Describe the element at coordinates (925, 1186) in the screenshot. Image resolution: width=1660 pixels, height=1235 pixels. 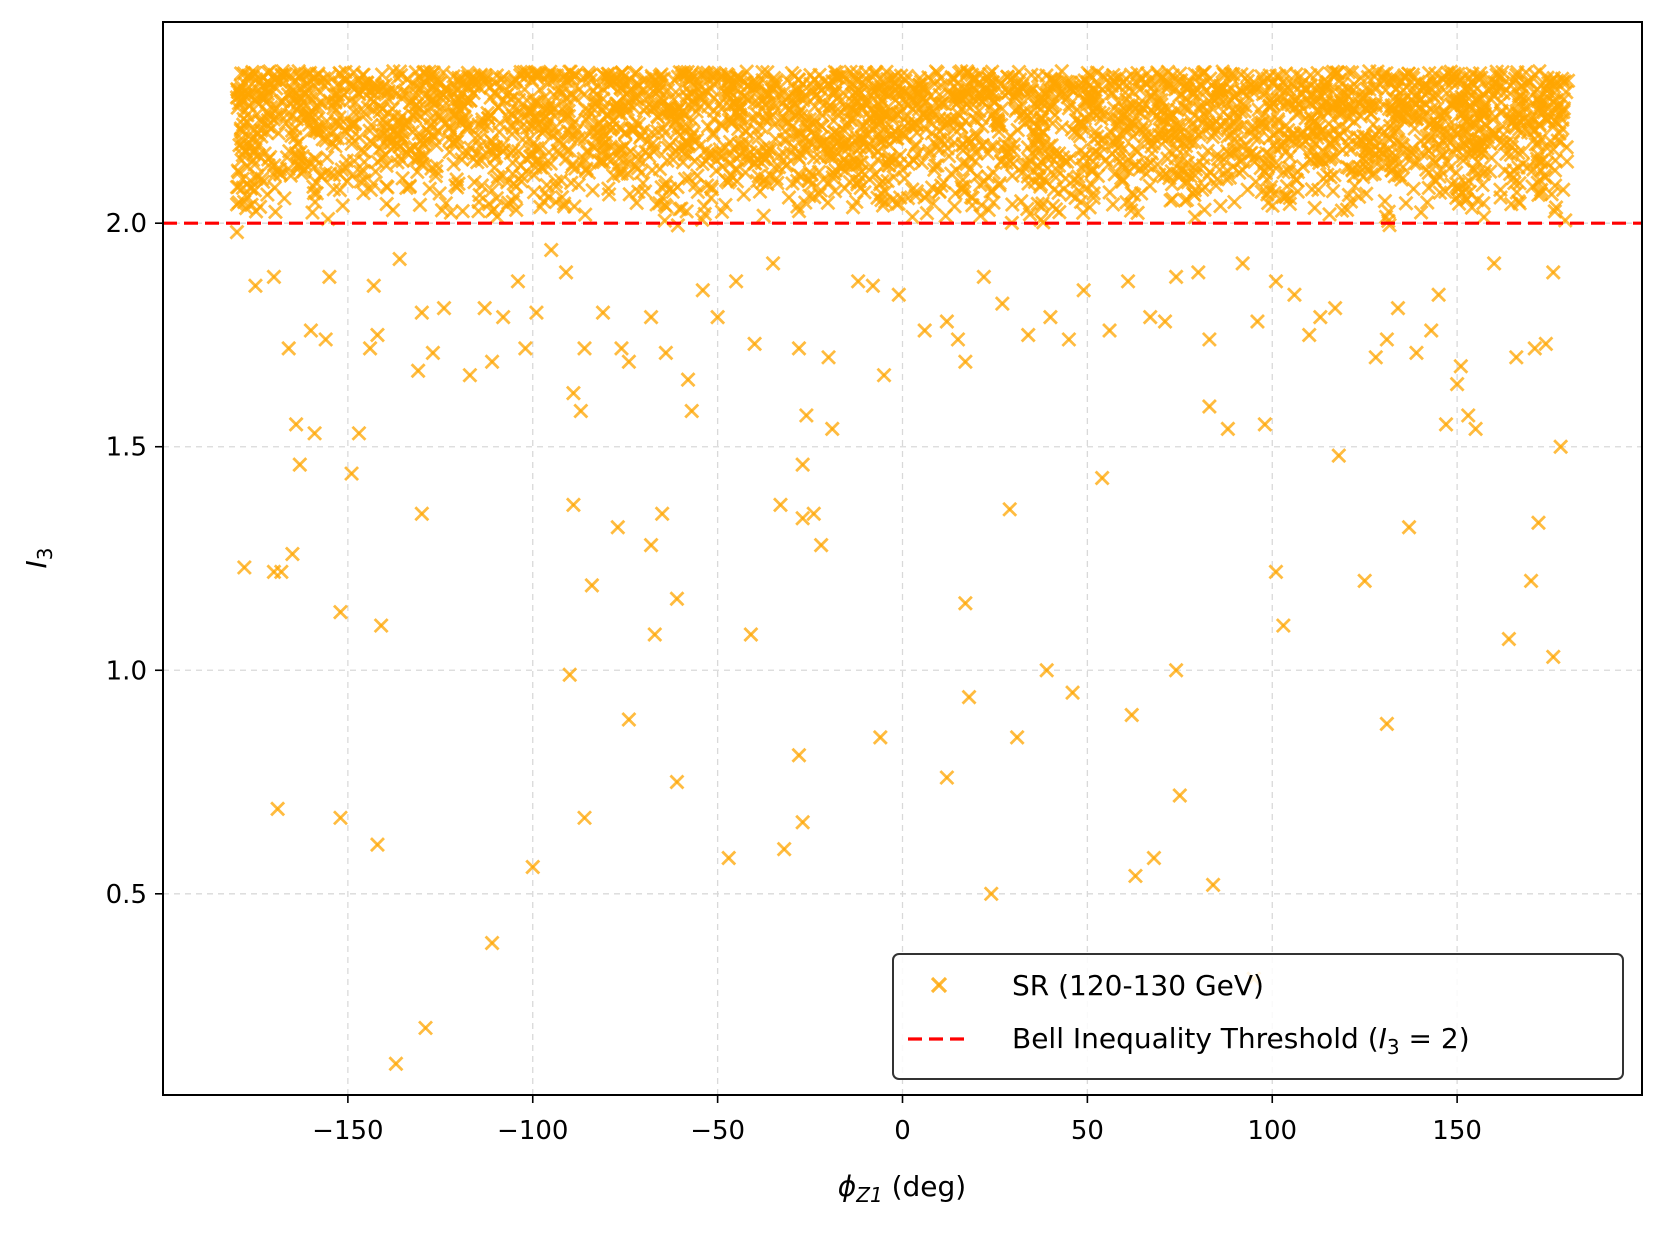
I see `x-axis-label-suffix: (deg)` at that location.